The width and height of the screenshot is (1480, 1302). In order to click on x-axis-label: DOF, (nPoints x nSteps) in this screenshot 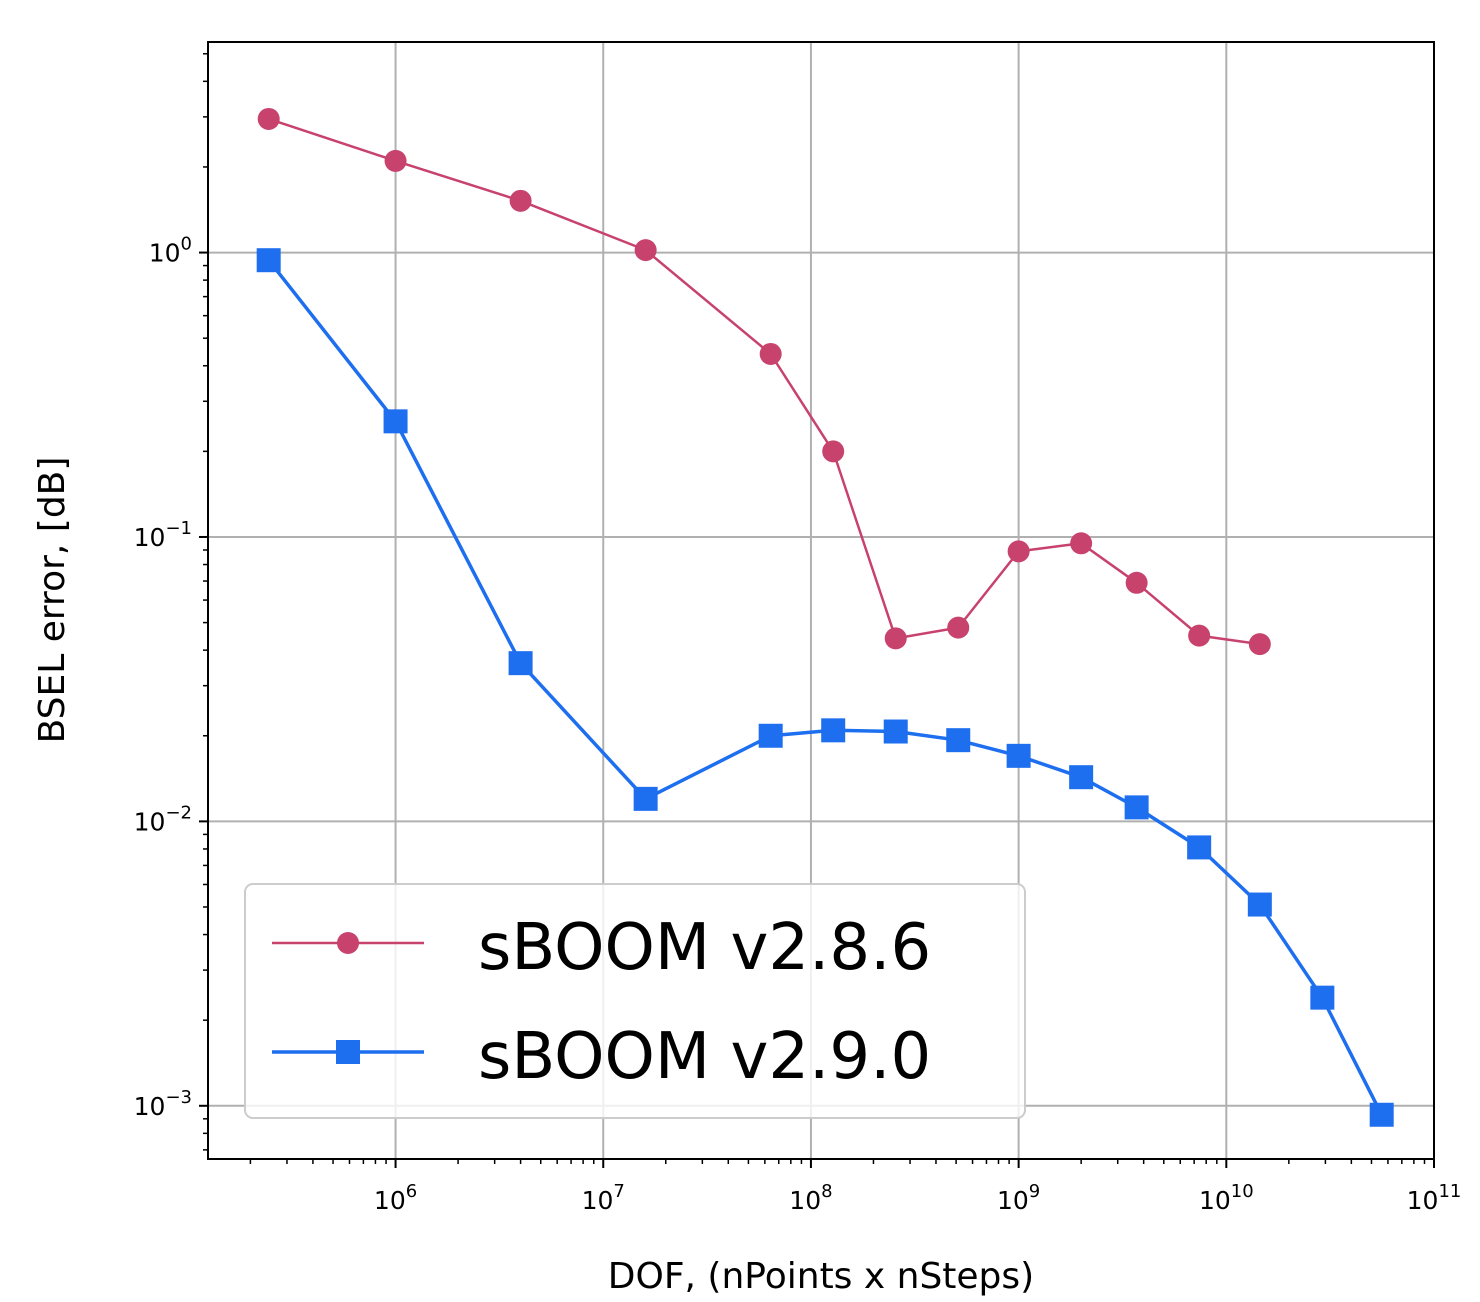, I will do `click(821, 1276)`.